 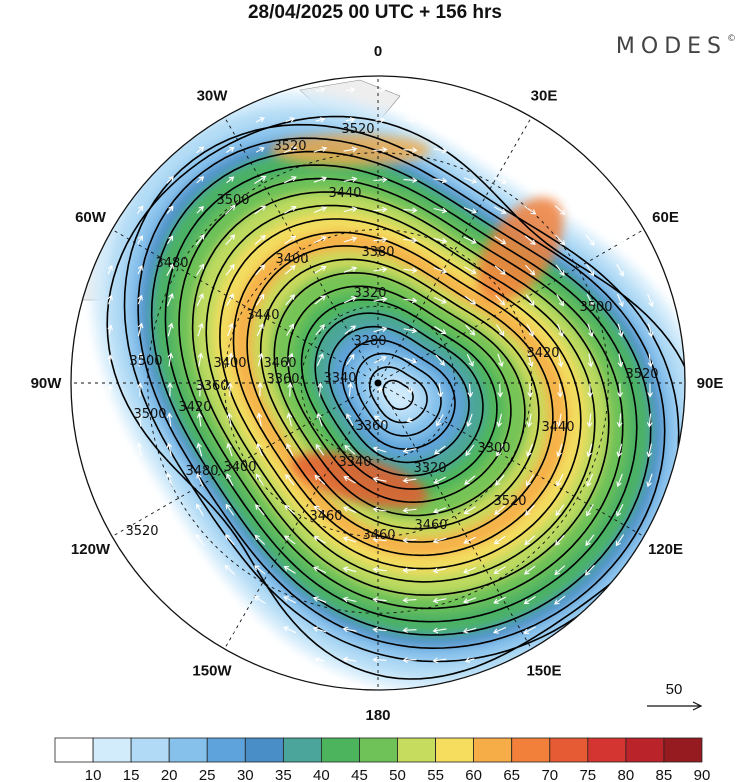 What do you see at coordinates (201, 471) in the screenshot?
I see `contour-label: 3480` at bounding box center [201, 471].